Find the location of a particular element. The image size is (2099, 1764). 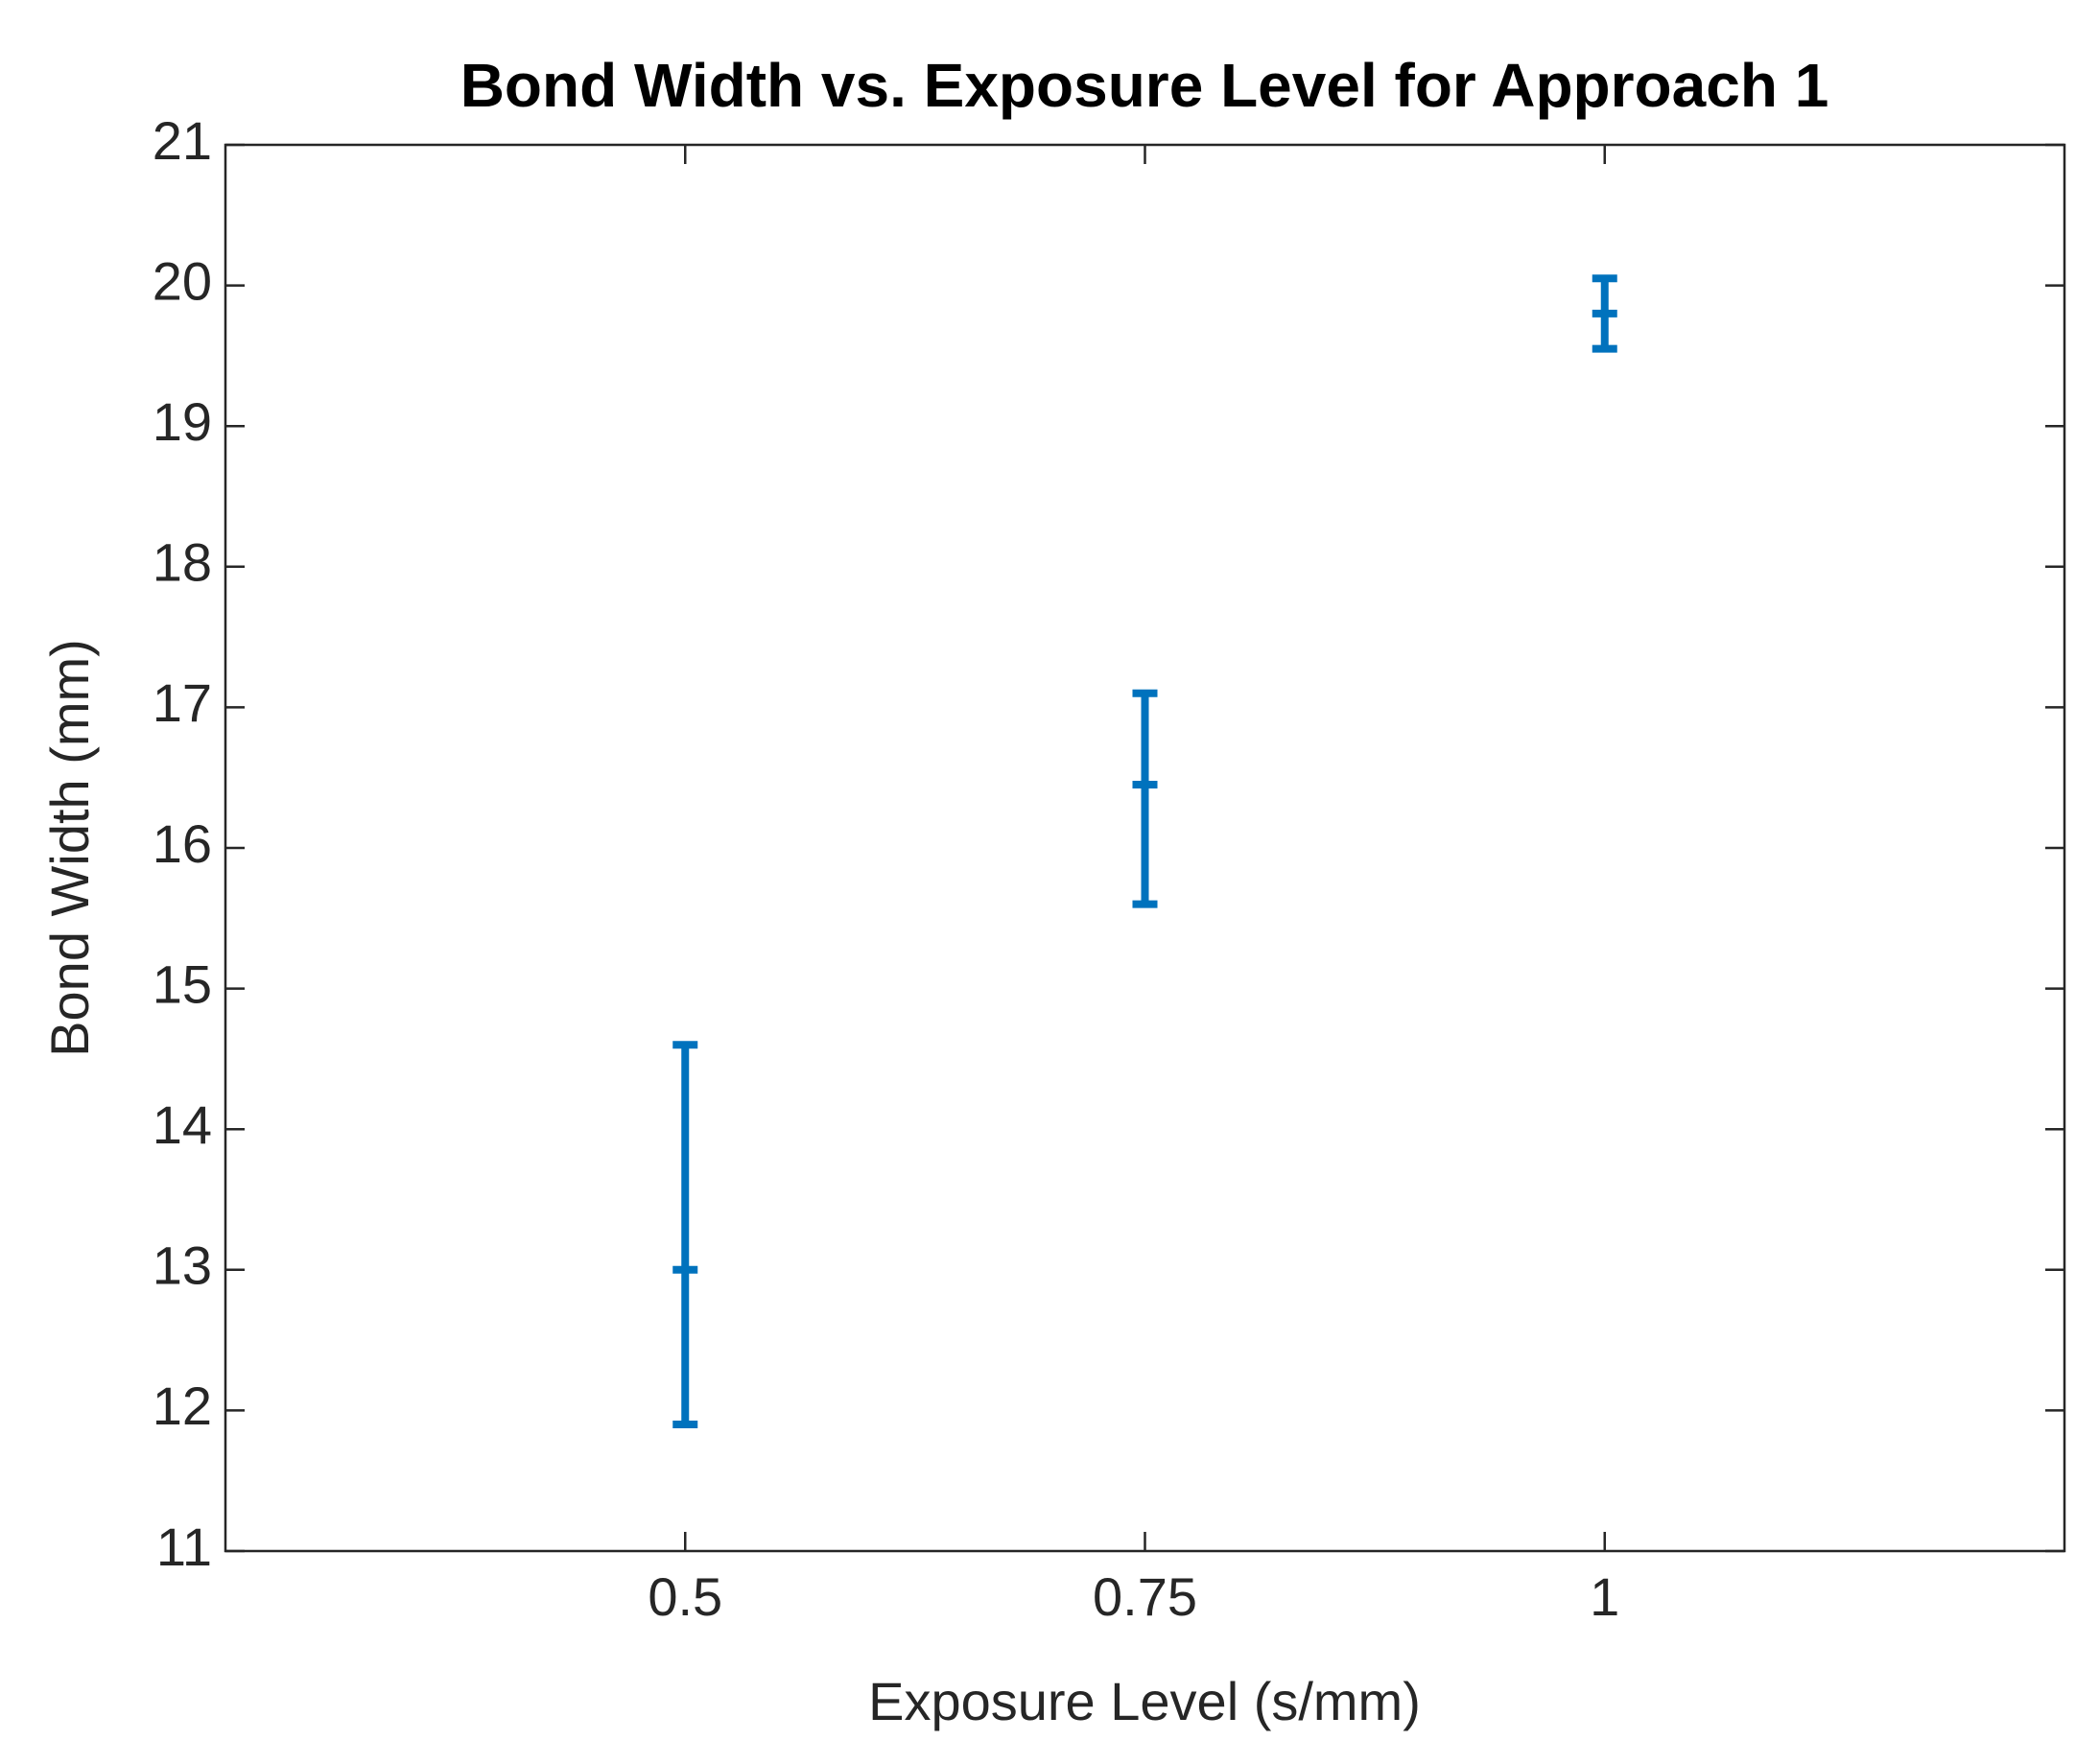

y-tick-label: 15 is located at coordinates (182, 984).